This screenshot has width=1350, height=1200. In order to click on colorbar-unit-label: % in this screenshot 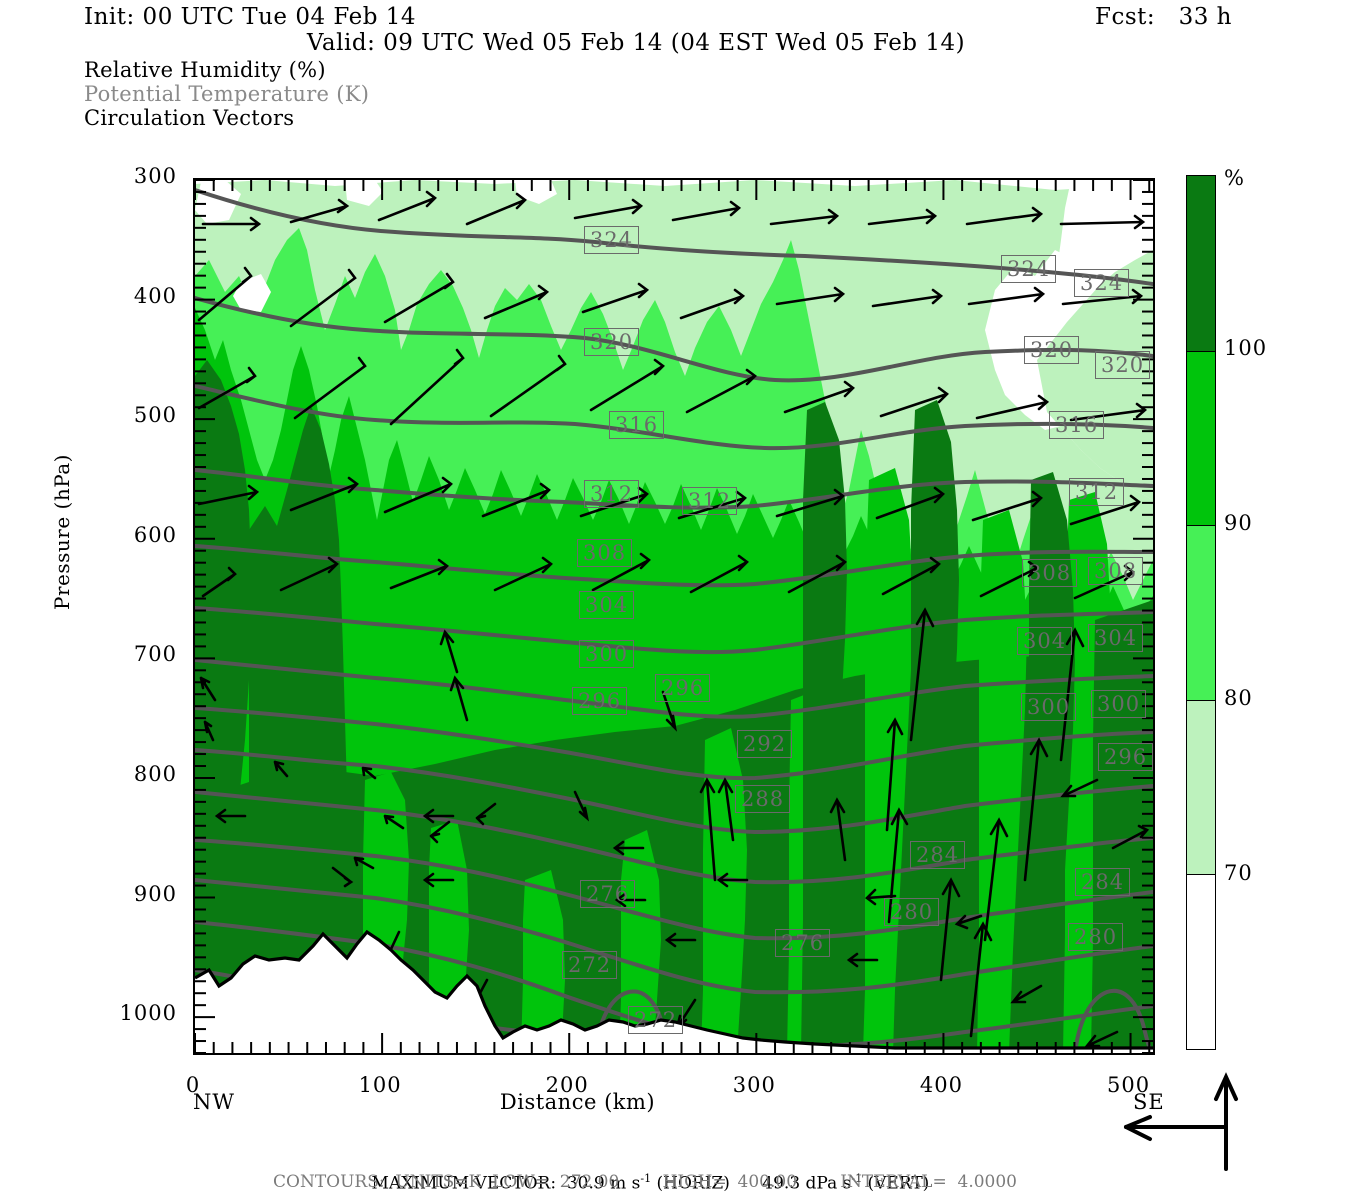, I will do `click(1234, 178)`.